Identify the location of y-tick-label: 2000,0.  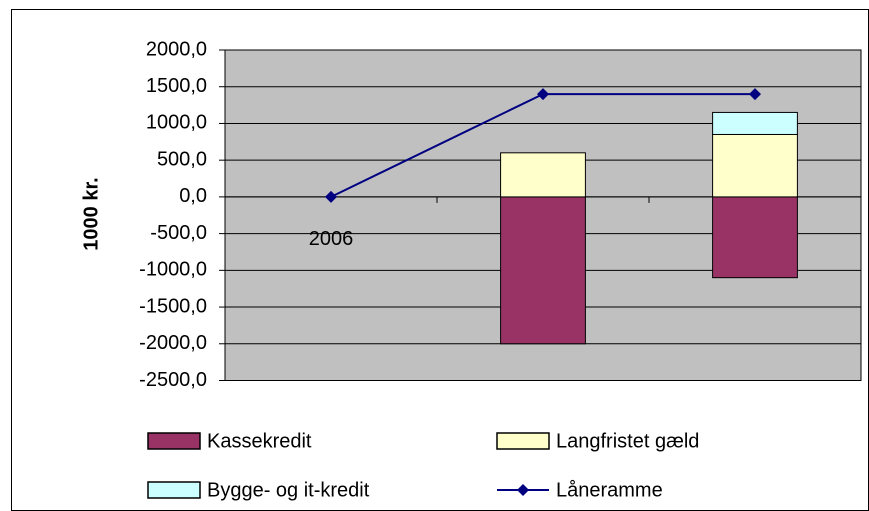
(176, 49).